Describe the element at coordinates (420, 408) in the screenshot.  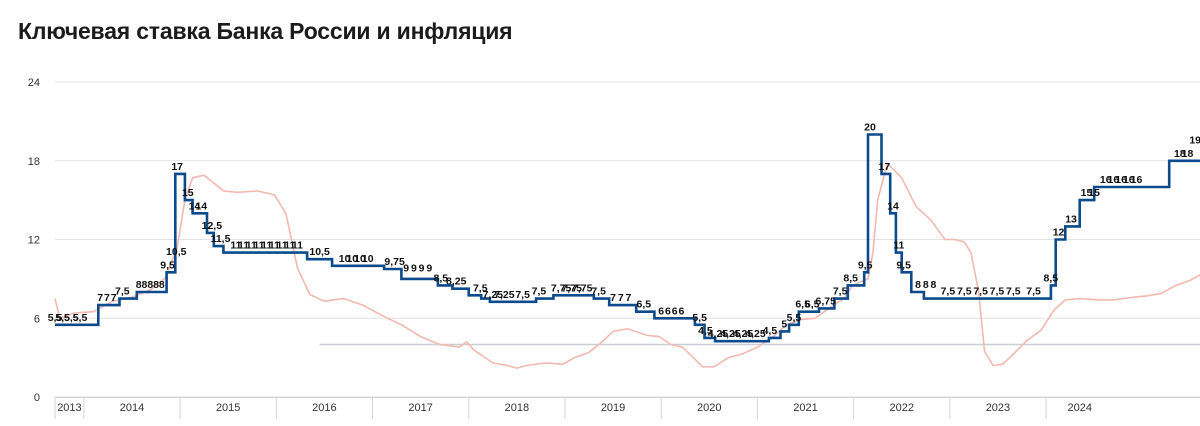
I see `x-tick-label: 2017` at that location.